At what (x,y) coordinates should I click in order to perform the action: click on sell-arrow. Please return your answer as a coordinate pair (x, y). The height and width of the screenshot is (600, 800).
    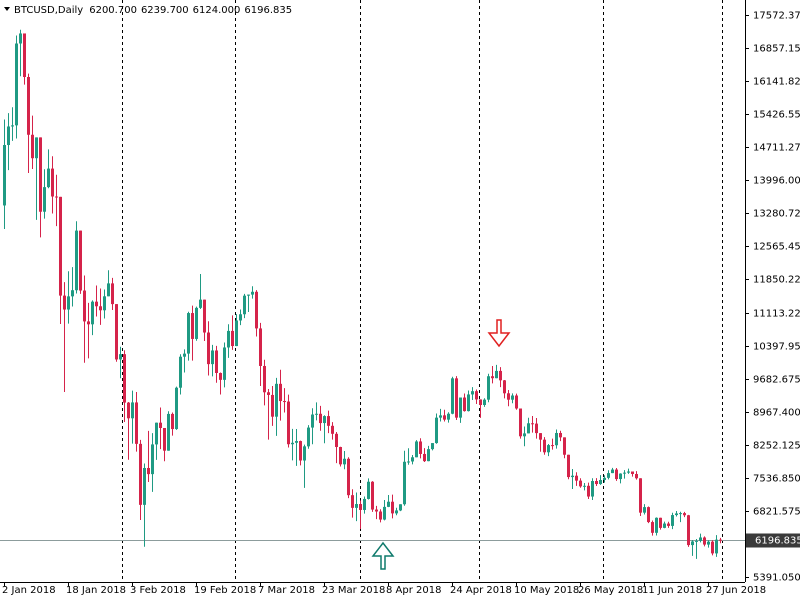
    Looking at the image, I should click on (499, 333).